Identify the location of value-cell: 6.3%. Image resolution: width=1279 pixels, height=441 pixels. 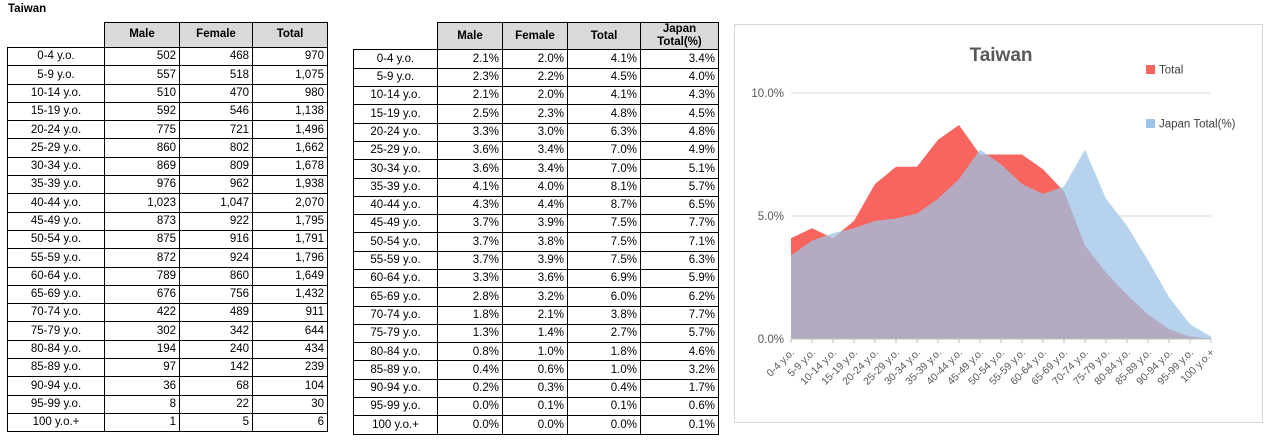
(604, 132).